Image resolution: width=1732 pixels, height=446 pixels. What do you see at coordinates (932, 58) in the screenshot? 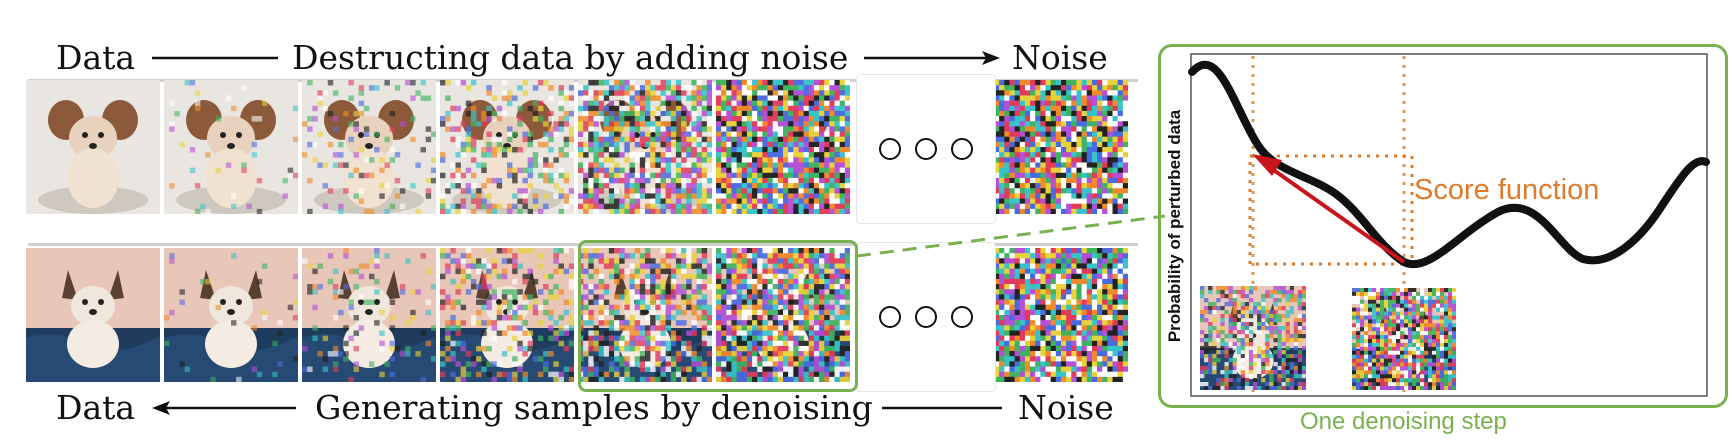
I see `top-right-arrow` at bounding box center [932, 58].